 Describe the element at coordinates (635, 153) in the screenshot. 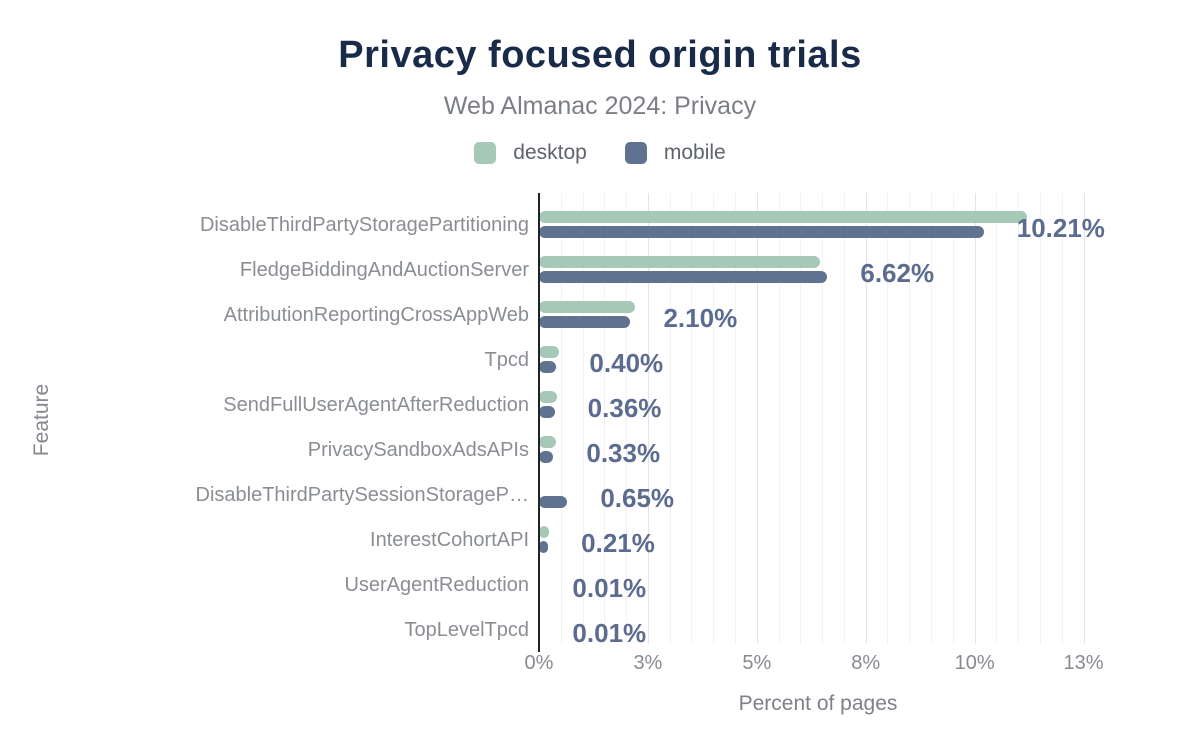

I see `legend-swatch-mobile` at that location.